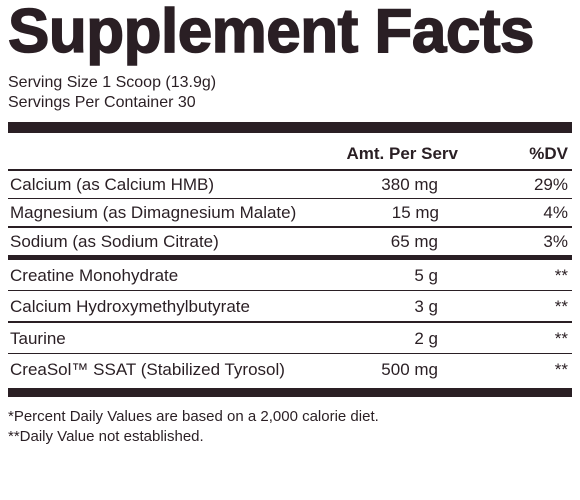 This screenshot has width=580, height=500. Describe the element at coordinates (290, 257) in the screenshot. I see `section-divider` at that location.